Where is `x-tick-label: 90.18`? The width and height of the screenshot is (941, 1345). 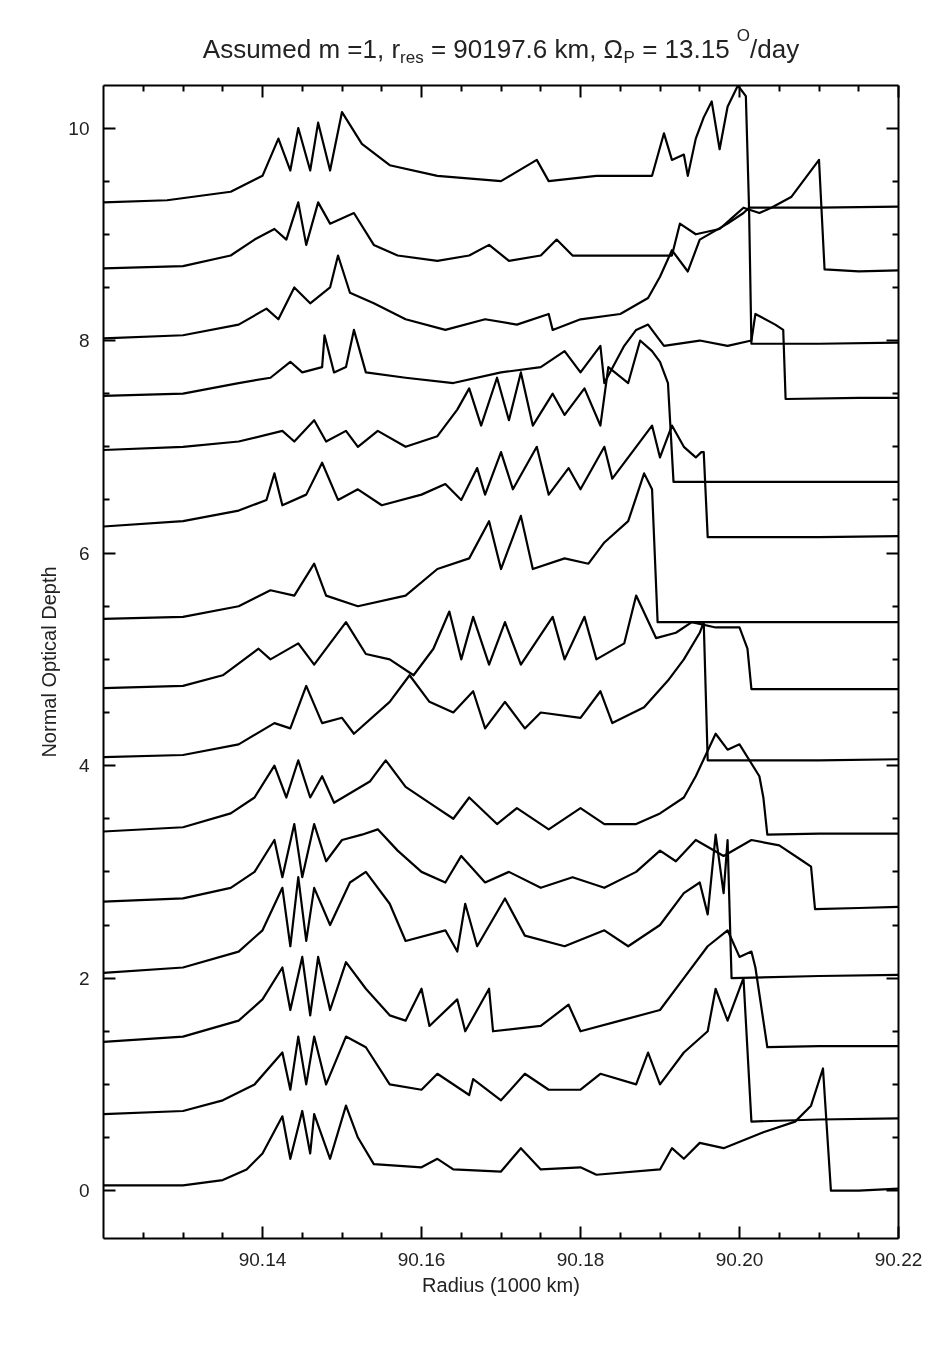 x-tick-label: 90.18 is located at coordinates (580, 1259).